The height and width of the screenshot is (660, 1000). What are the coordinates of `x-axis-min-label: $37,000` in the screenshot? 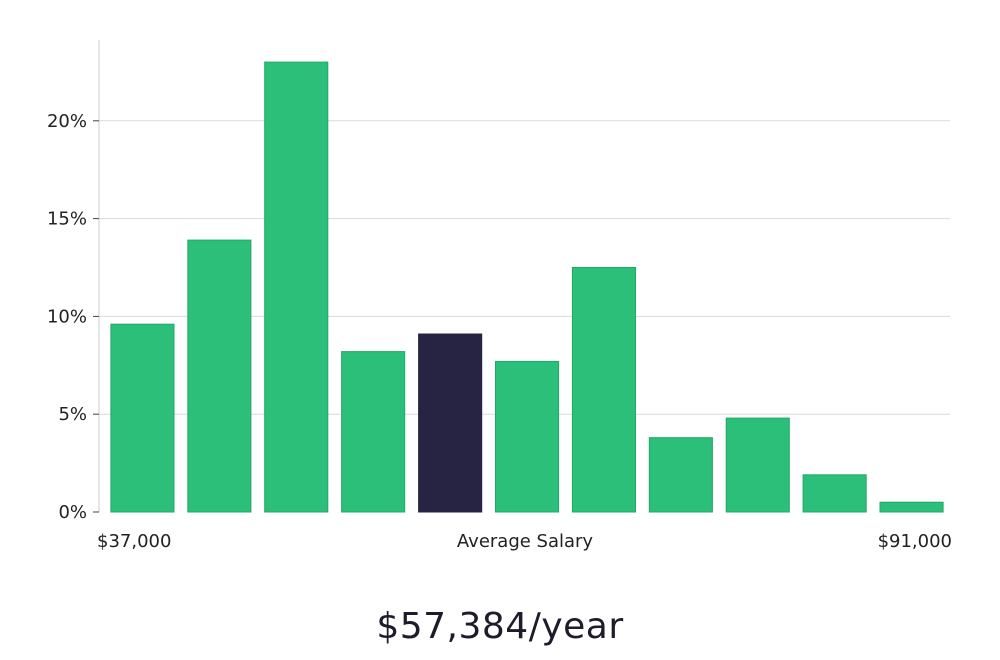 It's located at (134, 541).